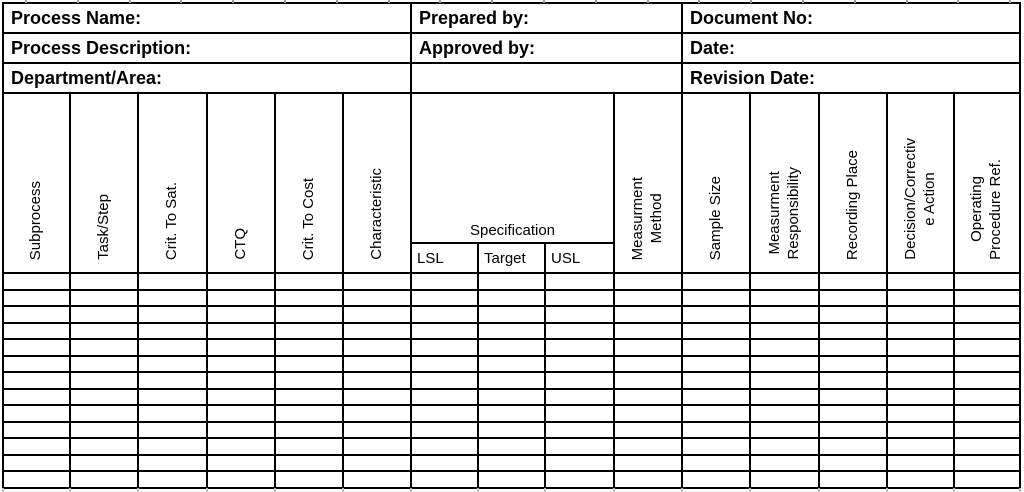 Image resolution: width=1024 pixels, height=492 pixels. Describe the element at coordinates (207, 78) in the screenshot. I see `department-area-field: Department/Area:` at that location.